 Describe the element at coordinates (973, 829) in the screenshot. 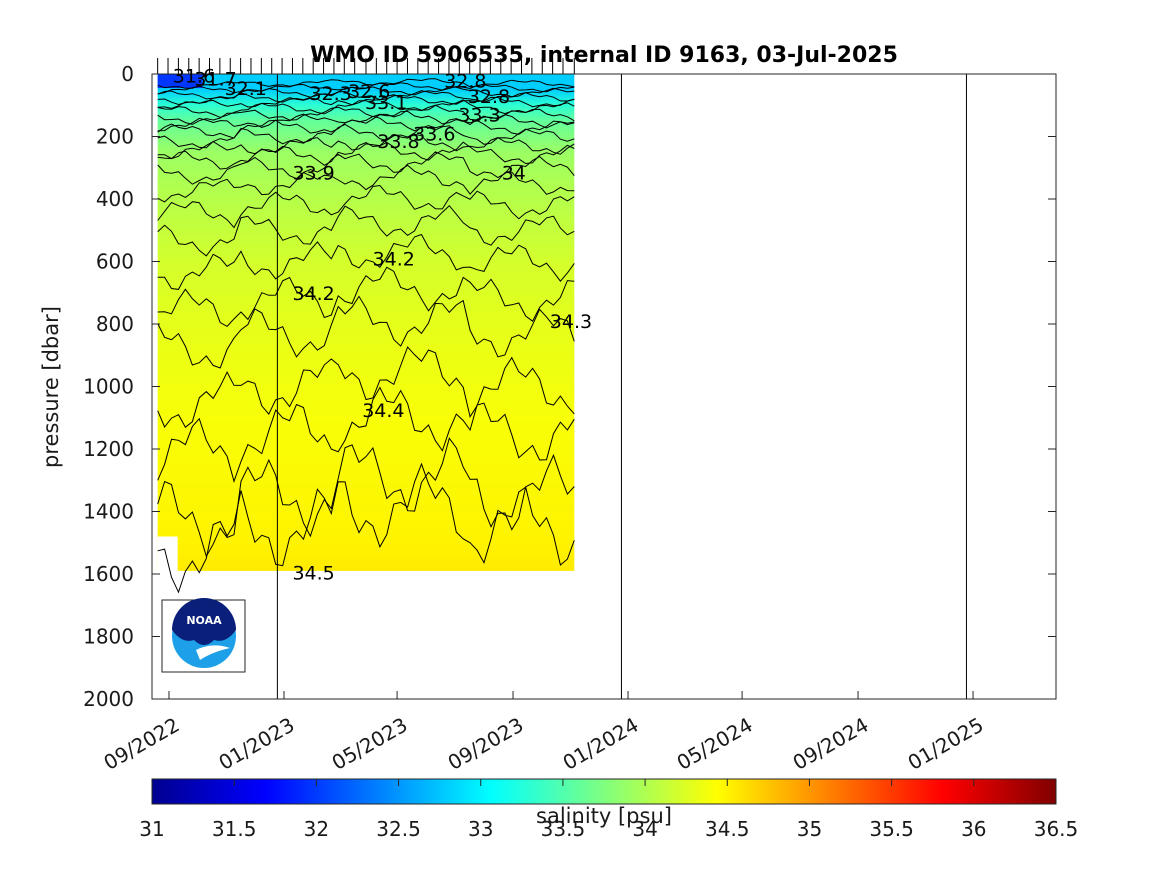

I see `colorbar-tick-label: 36` at that location.